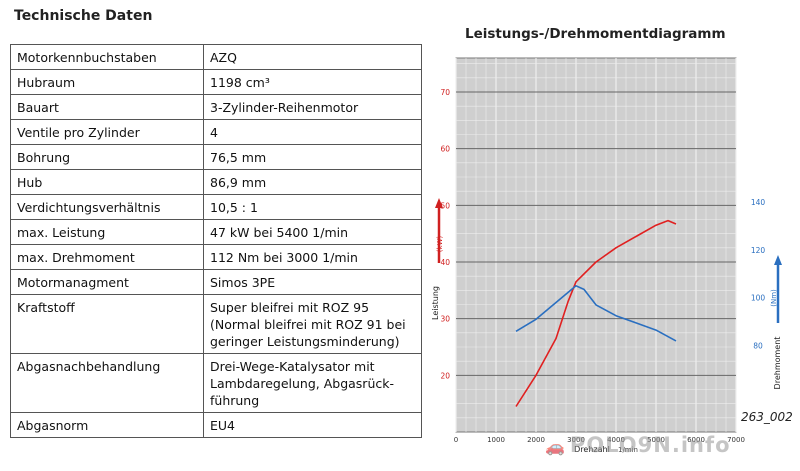  I want to click on x-axis-label: Drehzahl, so click(592, 449).